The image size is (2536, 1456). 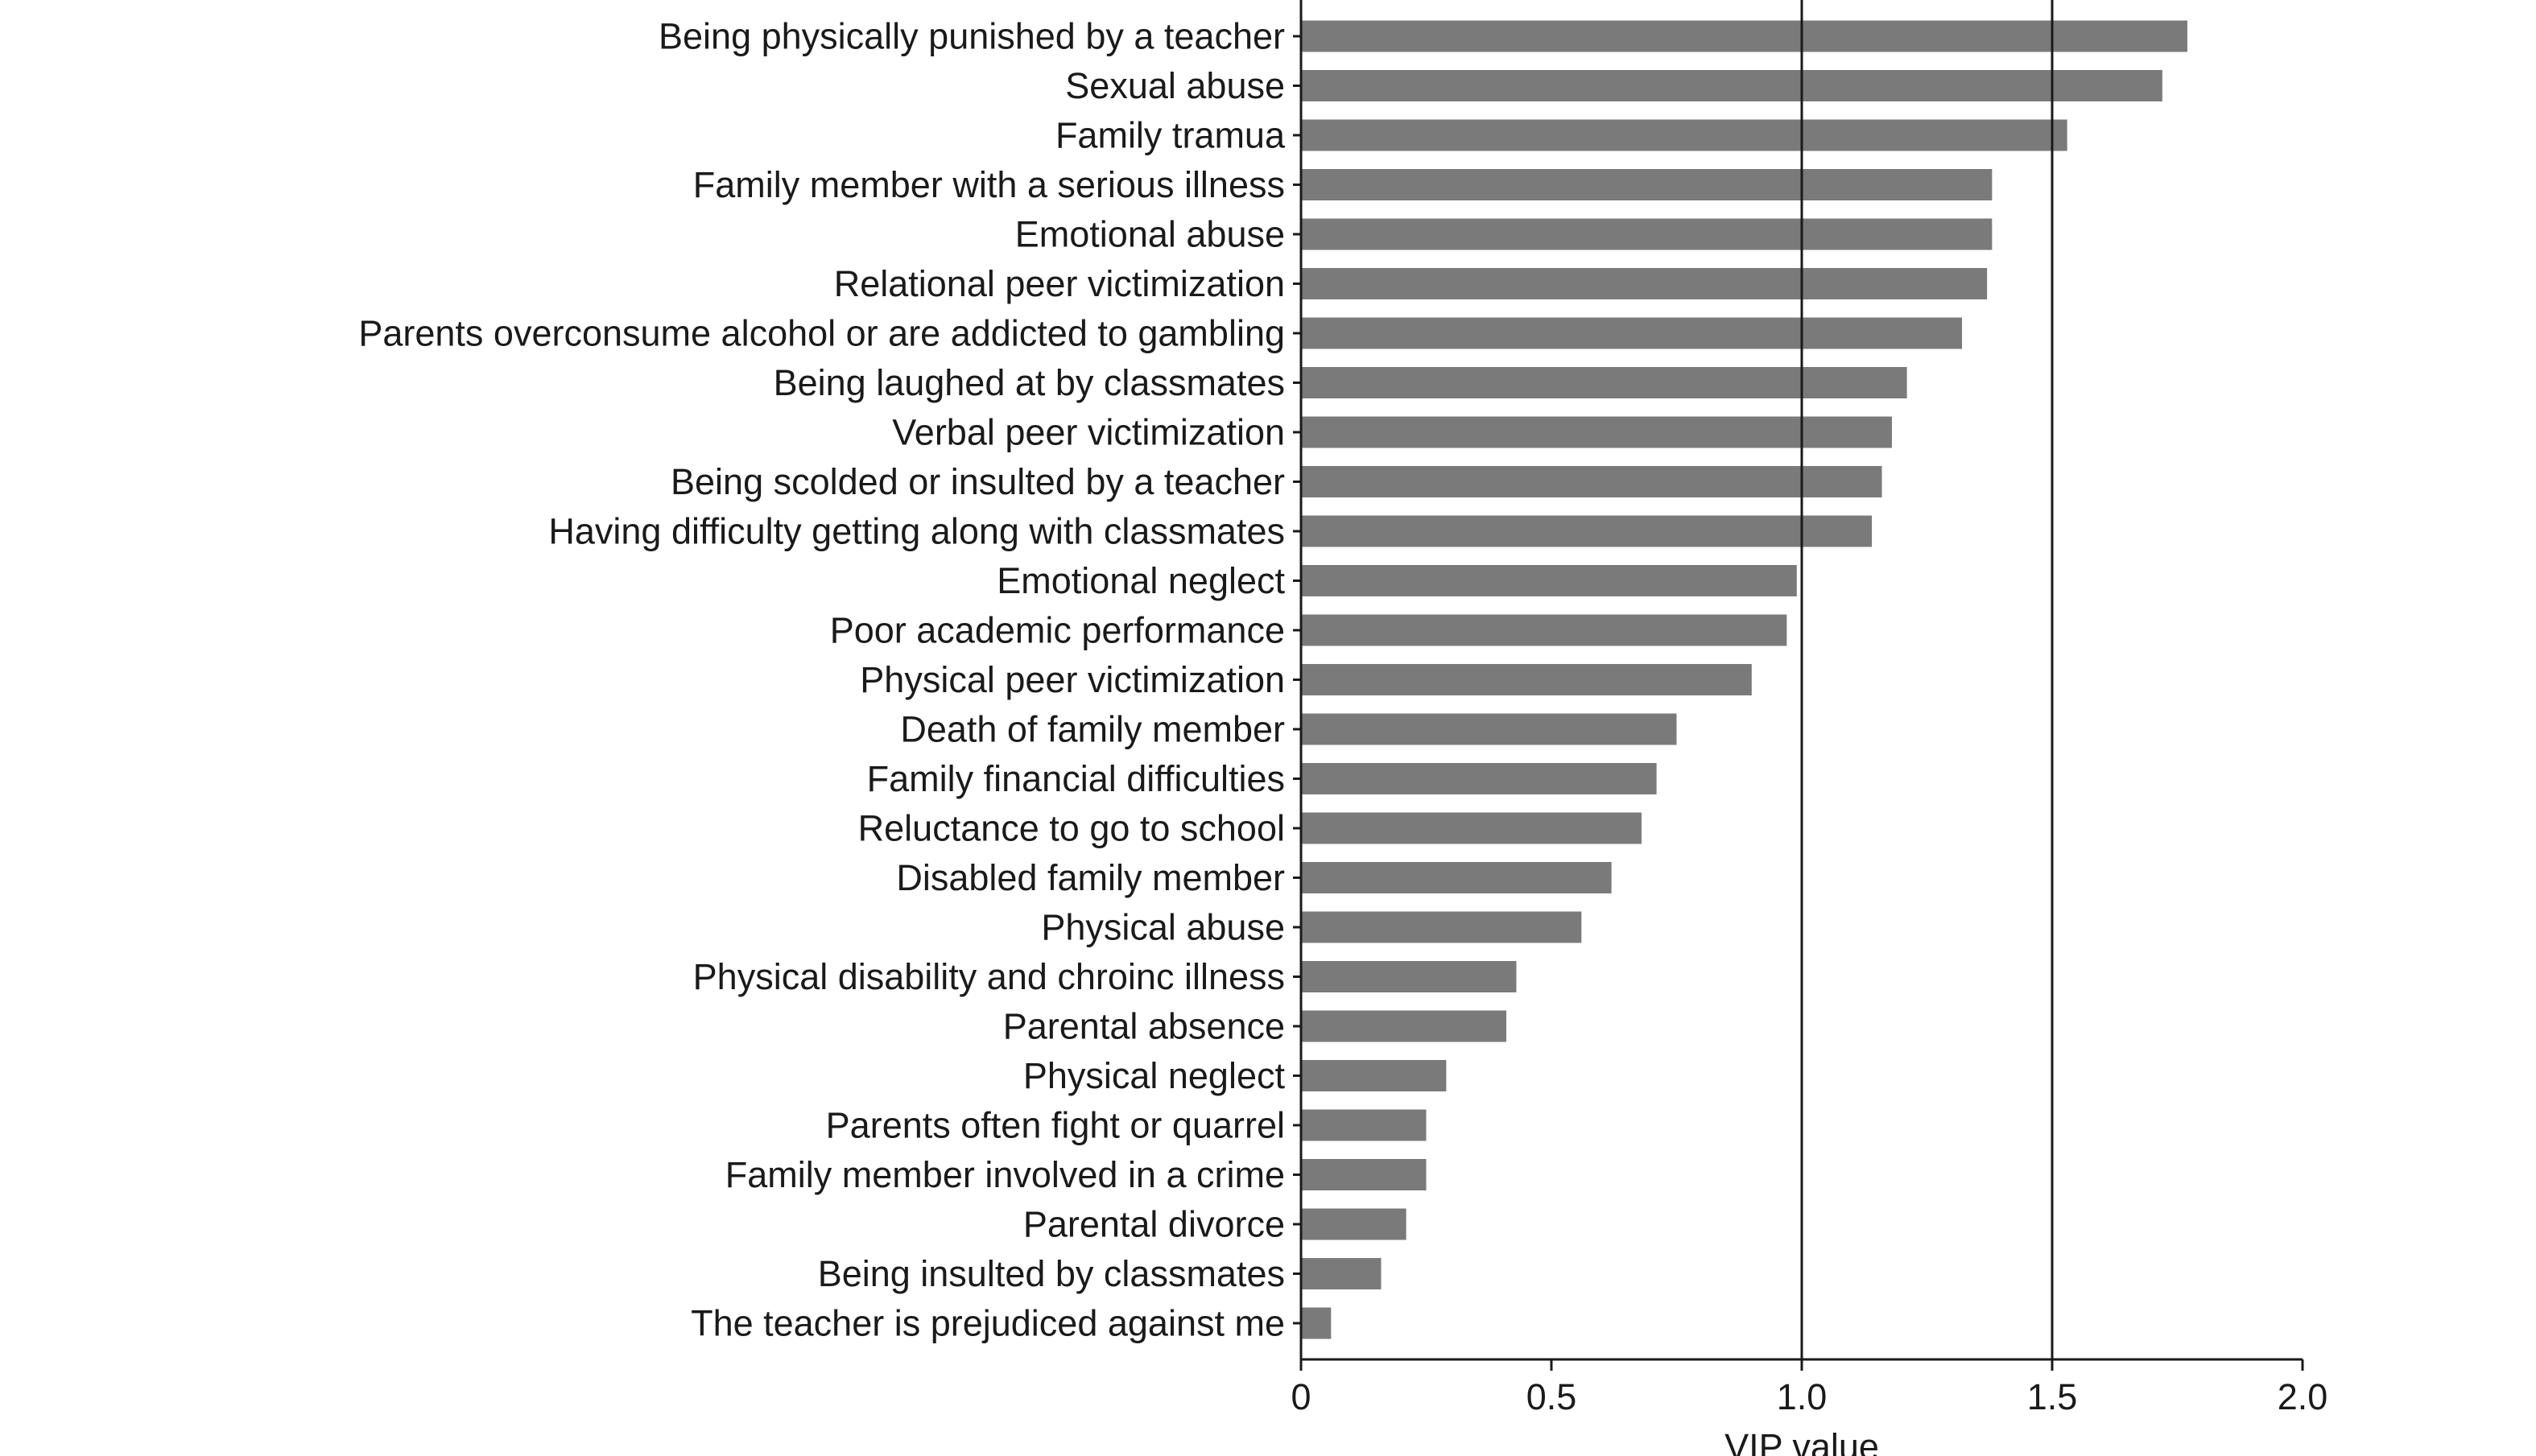 I want to click on category-label: Death of family member, so click(x=1092, y=729).